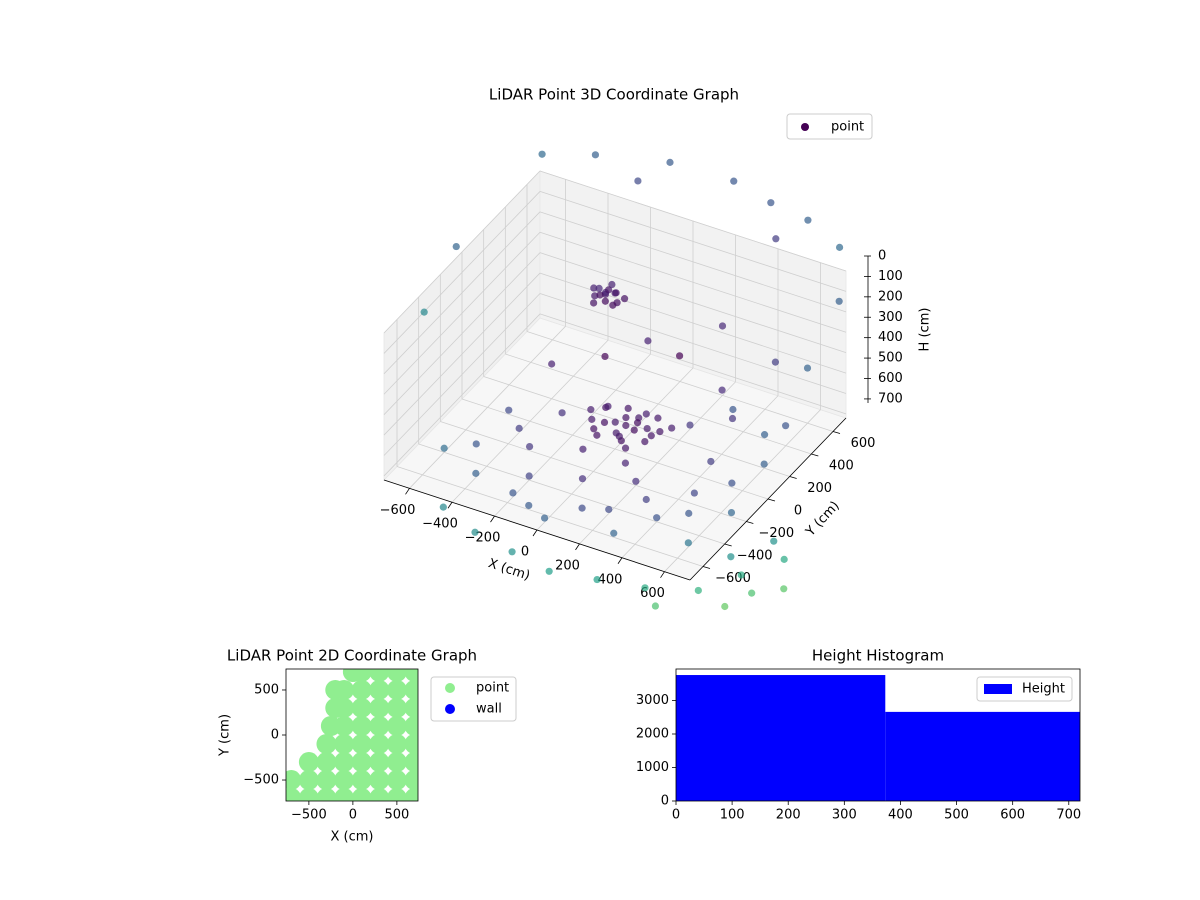  What do you see at coordinates (492, 688) in the screenshot?
I see `legend-label: point` at bounding box center [492, 688].